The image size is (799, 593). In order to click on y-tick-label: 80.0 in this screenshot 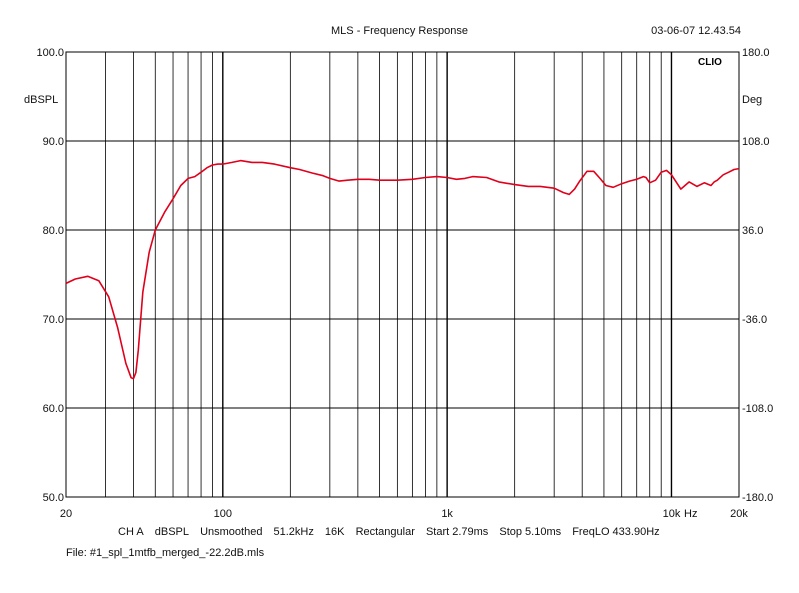, I will do `click(53, 231)`.